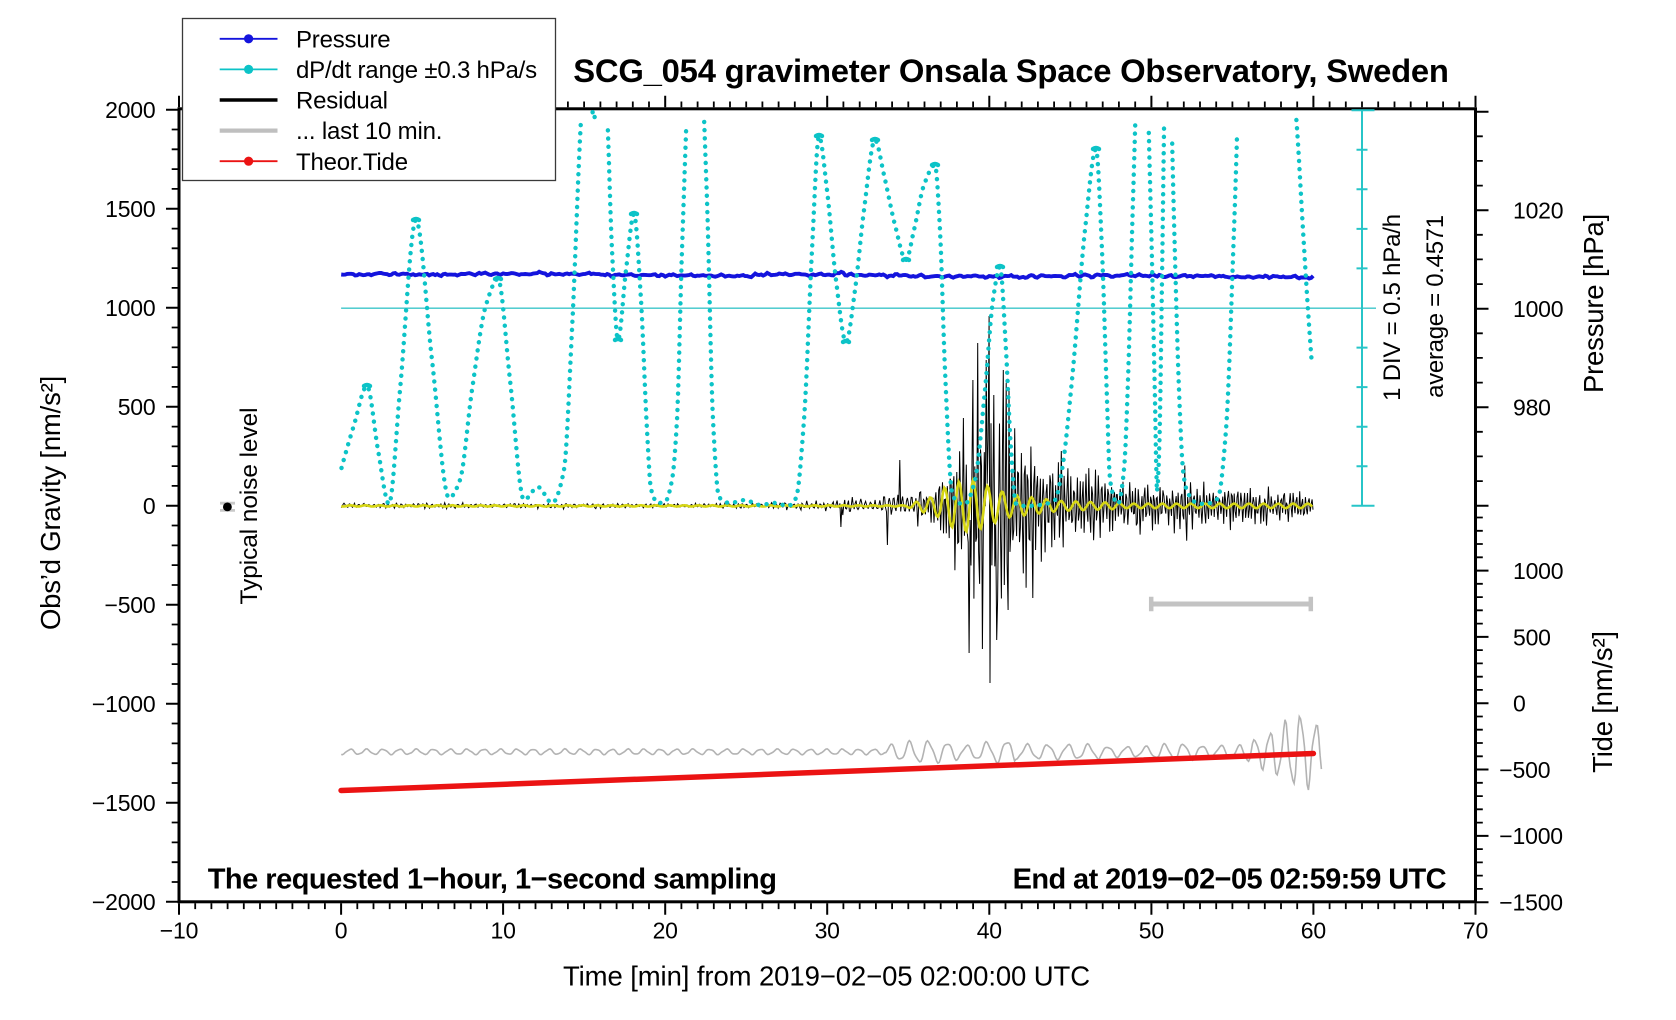 This screenshot has height=1020, width=1676. What do you see at coordinates (1532, 408) in the screenshot?
I see `svg-text: 980` at bounding box center [1532, 408].